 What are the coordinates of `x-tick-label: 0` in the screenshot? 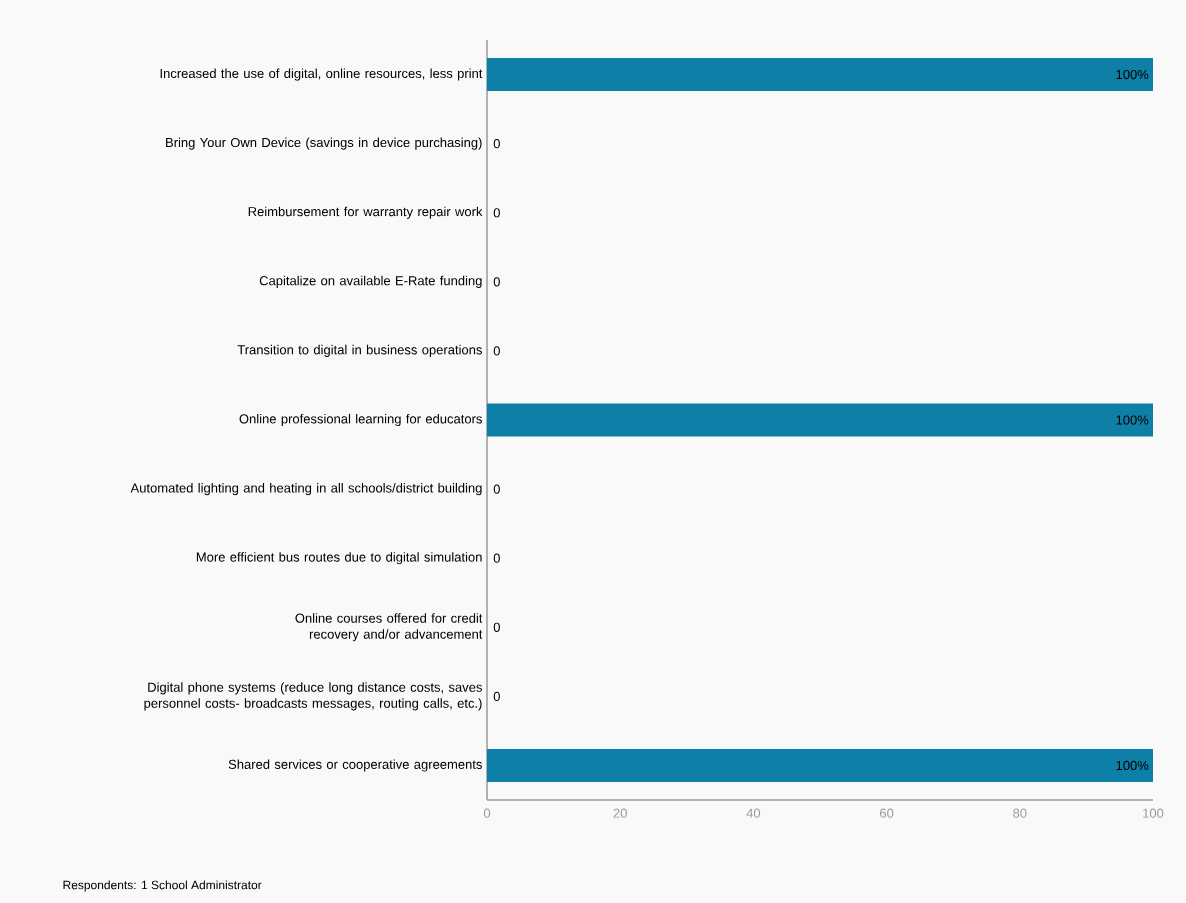 It's located at (487, 813).